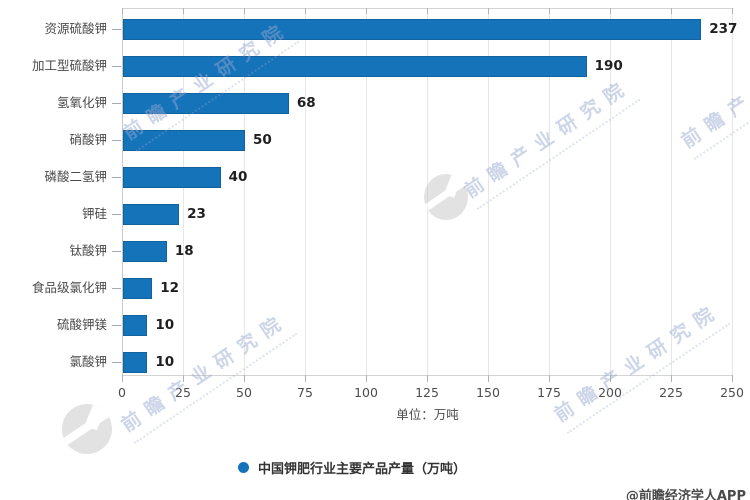 This screenshot has width=750, height=500. What do you see at coordinates (81, 324) in the screenshot?
I see `category-label: 硫酸钾镁` at bounding box center [81, 324].